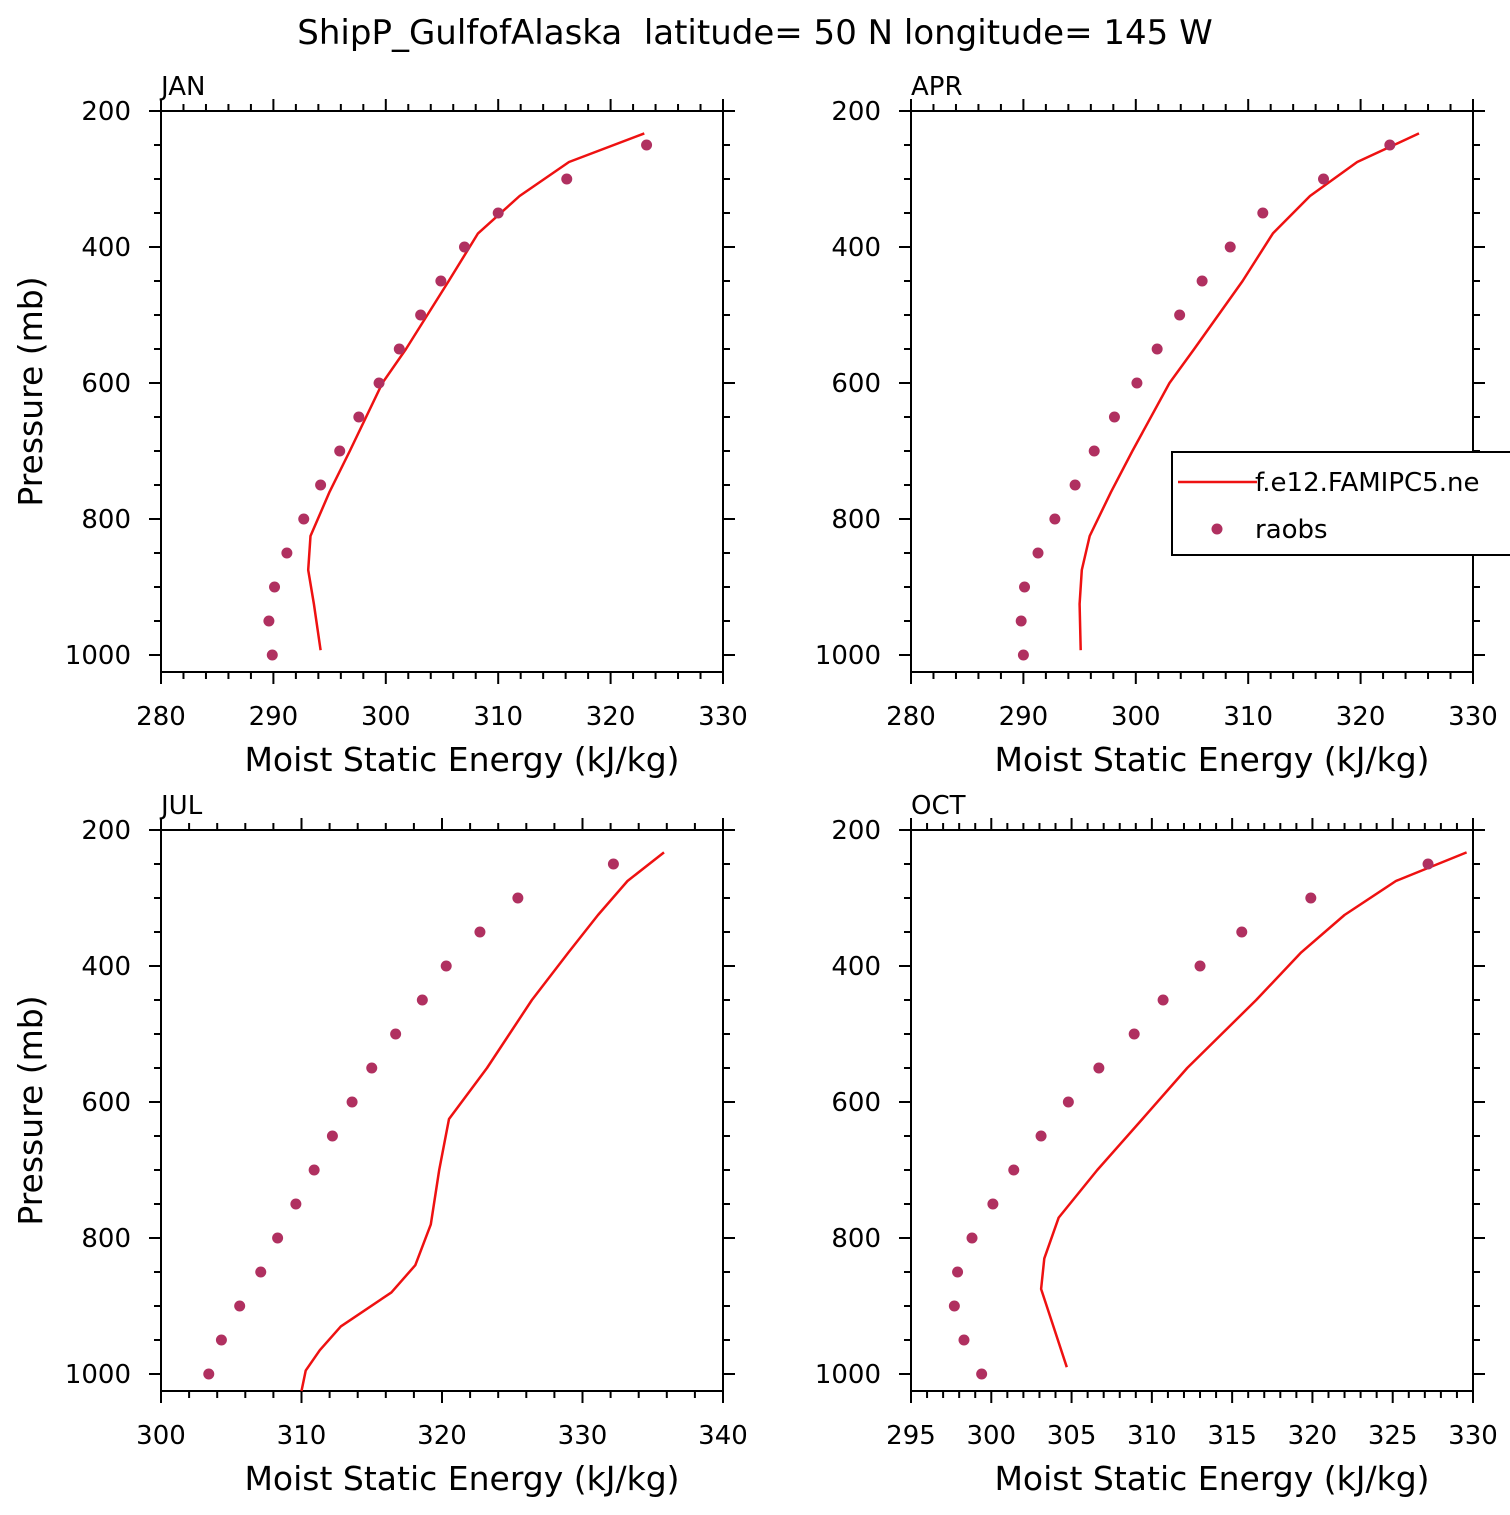 This screenshot has width=1510, height=1515. Describe the element at coordinates (1072, 1436) in the screenshot. I see `x-tick-label: 305` at that location.